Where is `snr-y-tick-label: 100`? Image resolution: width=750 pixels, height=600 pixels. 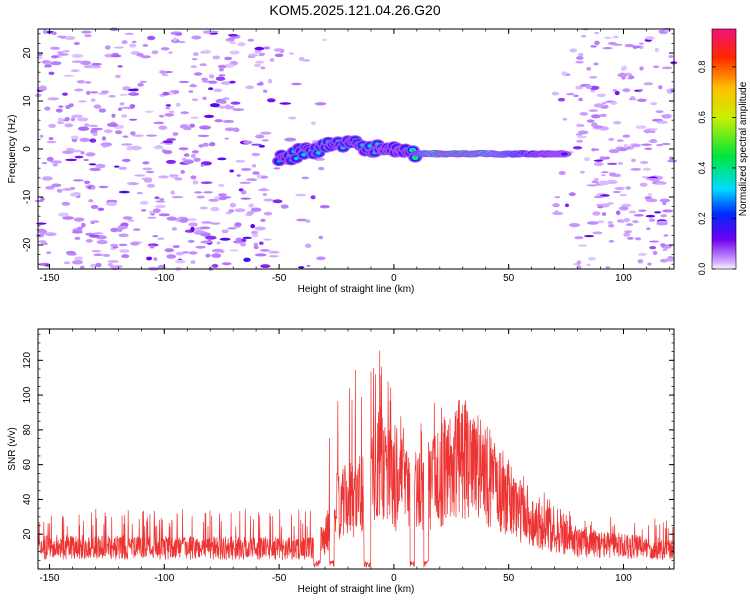 snr-y-tick-label: 100 is located at coordinates (27, 394).